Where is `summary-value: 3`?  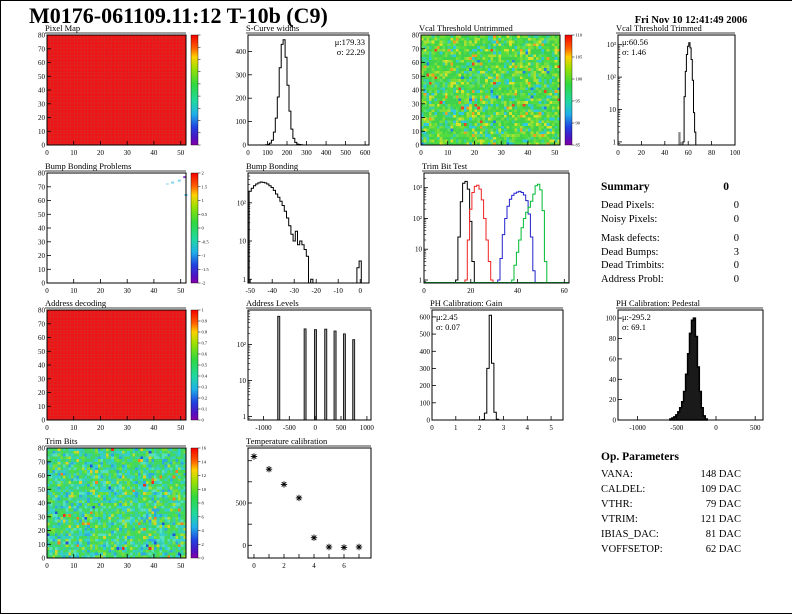
summary-value: 3 is located at coordinates (736, 252).